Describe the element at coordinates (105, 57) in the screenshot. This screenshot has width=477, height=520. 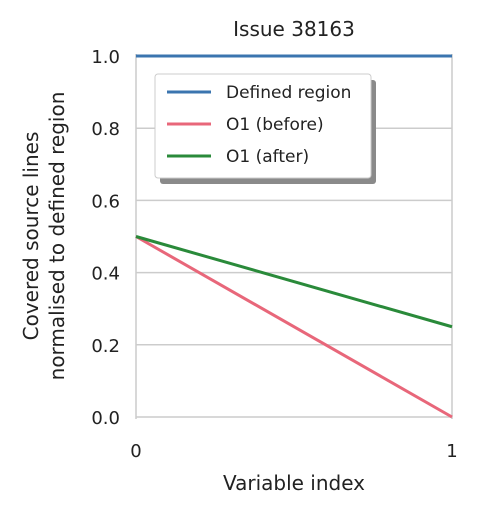
I see `y-tick-label: 1.0` at that location.